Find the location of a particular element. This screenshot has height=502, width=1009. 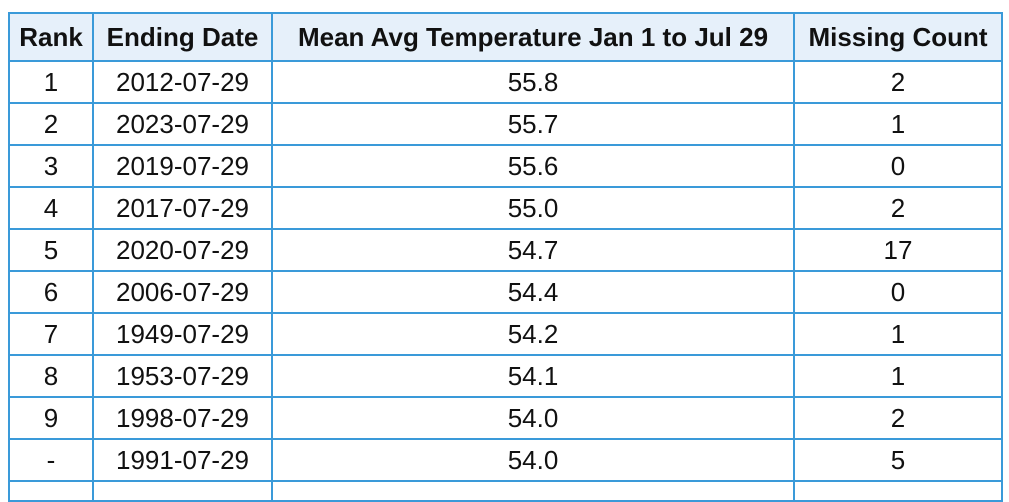

table-row: 4 2017-07-29 55.0 2 is located at coordinates (505, 208).